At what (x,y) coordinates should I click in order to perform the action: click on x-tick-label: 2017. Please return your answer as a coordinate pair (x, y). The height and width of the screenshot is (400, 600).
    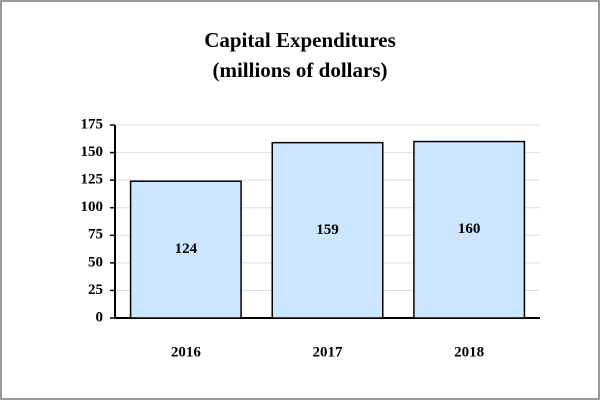
    Looking at the image, I should click on (328, 352).